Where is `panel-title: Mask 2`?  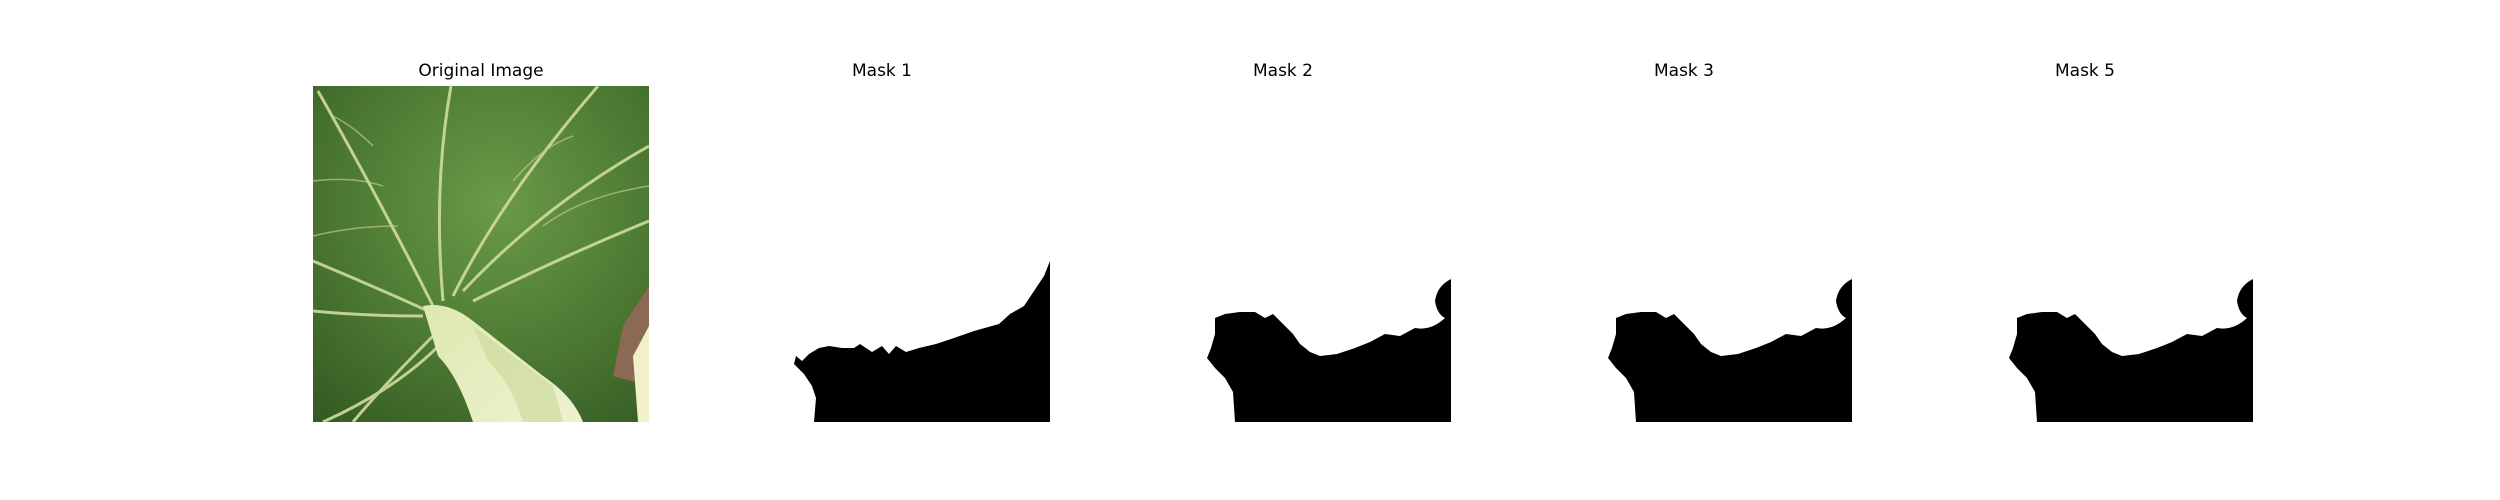
panel-title: Mask 2 is located at coordinates (1282, 71).